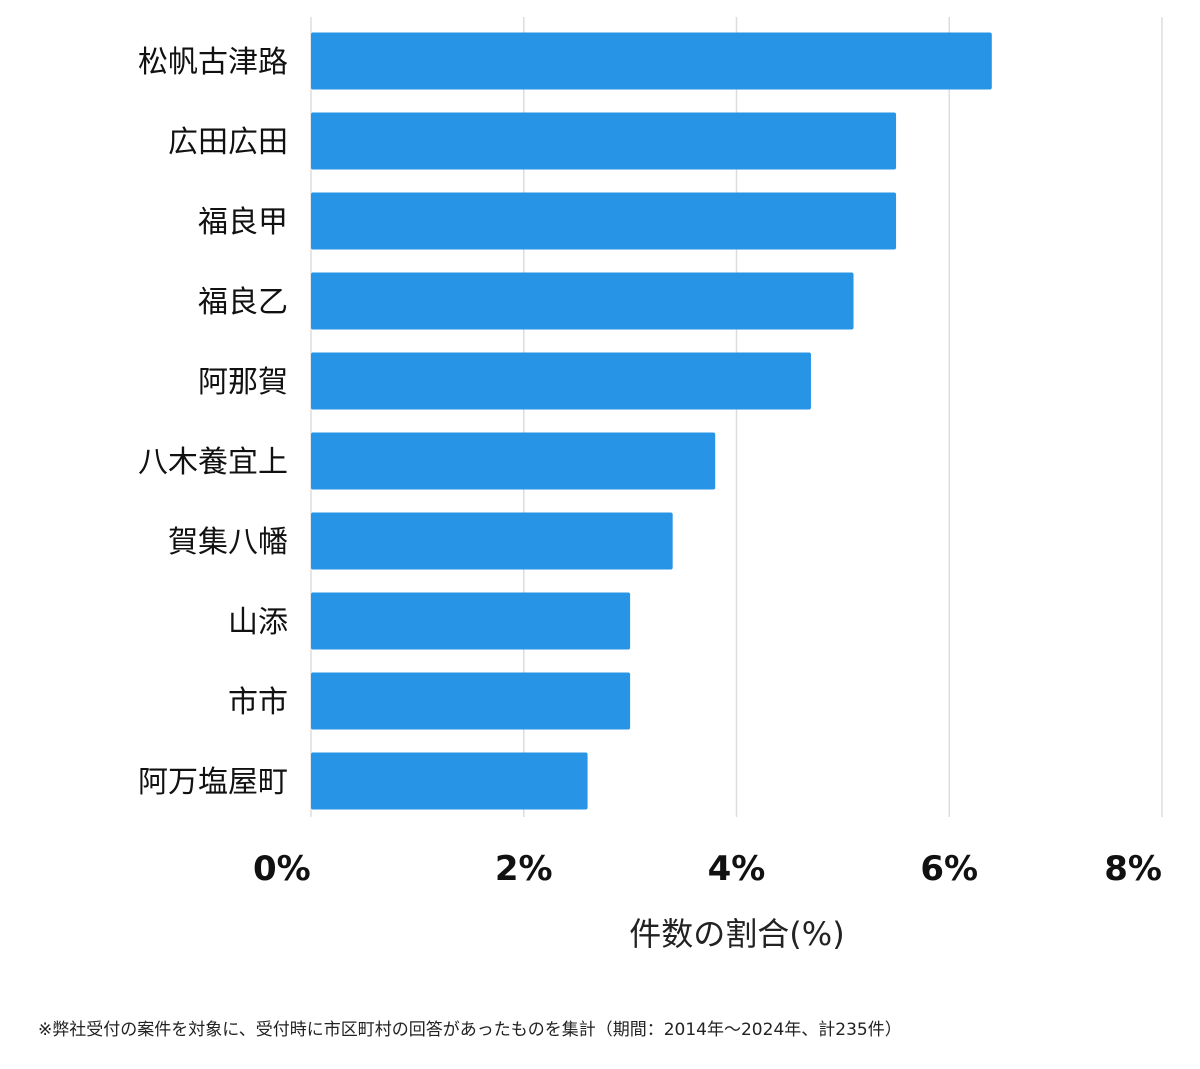 The image size is (1200, 1069). Describe the element at coordinates (524, 869) in the screenshot. I see `x-tick-label: 2%` at that location.